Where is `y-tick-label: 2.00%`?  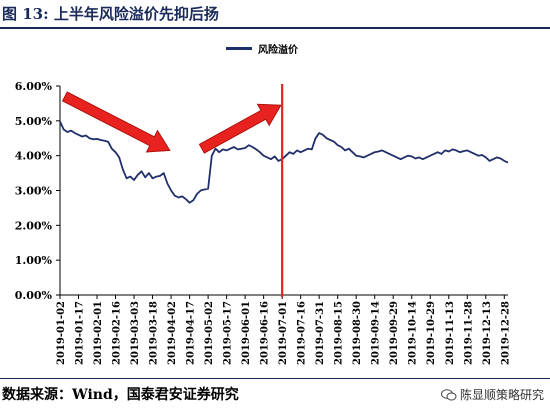
y-tick-label: 2.00% is located at coordinates (34, 225).